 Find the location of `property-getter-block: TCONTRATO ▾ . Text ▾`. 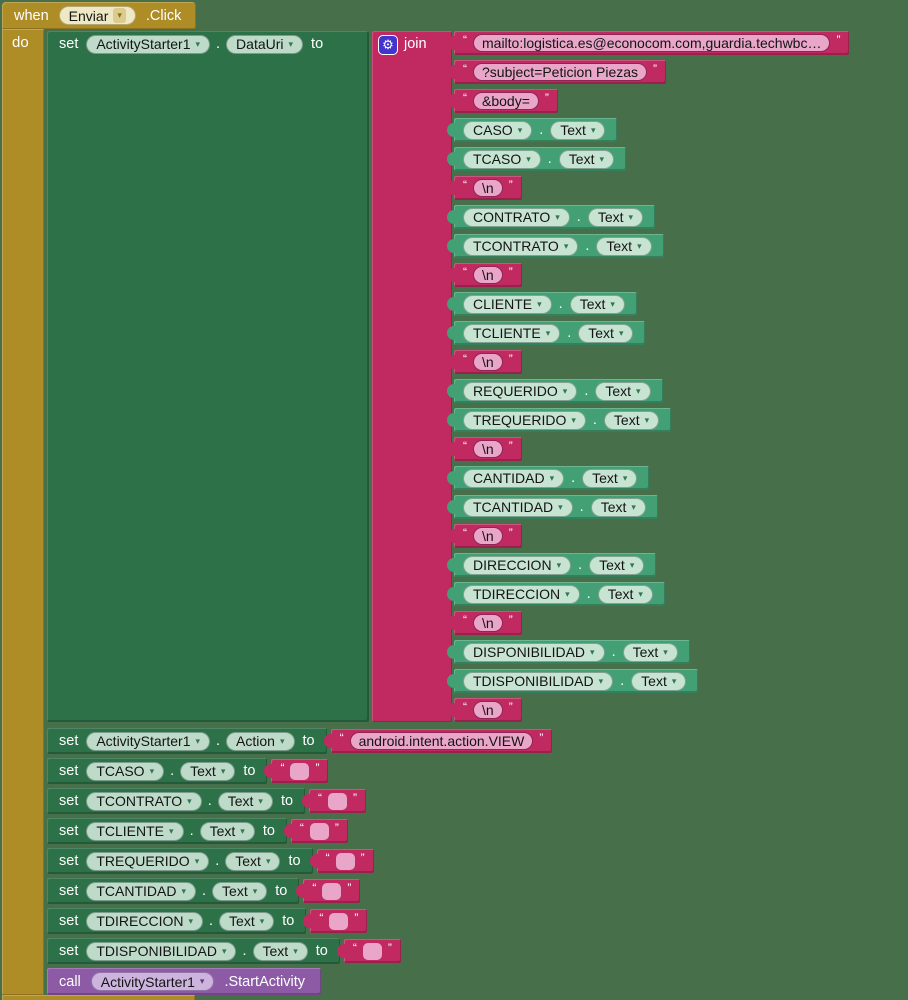

property-getter-block: TCONTRATO ▾ . Text ▾ is located at coordinates (555, 246).